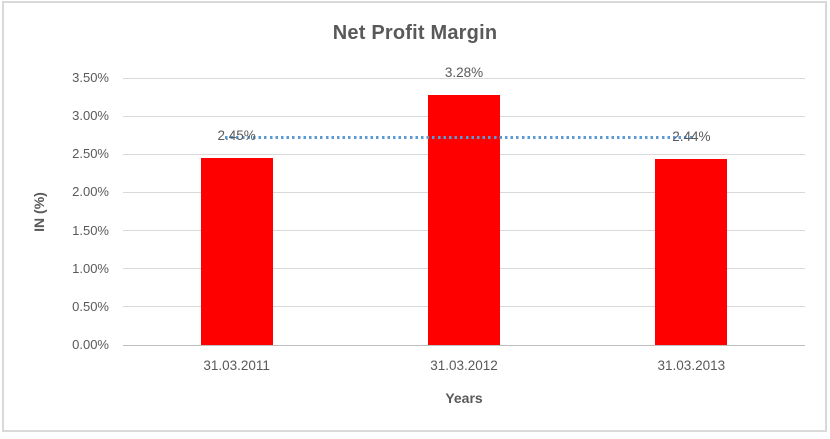 The width and height of the screenshot is (830, 439). What do you see at coordinates (464, 219) in the screenshot?
I see `bar-31.03.2012` at bounding box center [464, 219].